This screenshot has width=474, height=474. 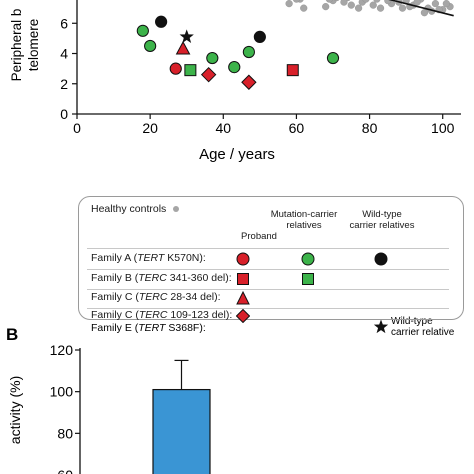 I want to click on y-tick-label: 6, so click(x=64, y=23).